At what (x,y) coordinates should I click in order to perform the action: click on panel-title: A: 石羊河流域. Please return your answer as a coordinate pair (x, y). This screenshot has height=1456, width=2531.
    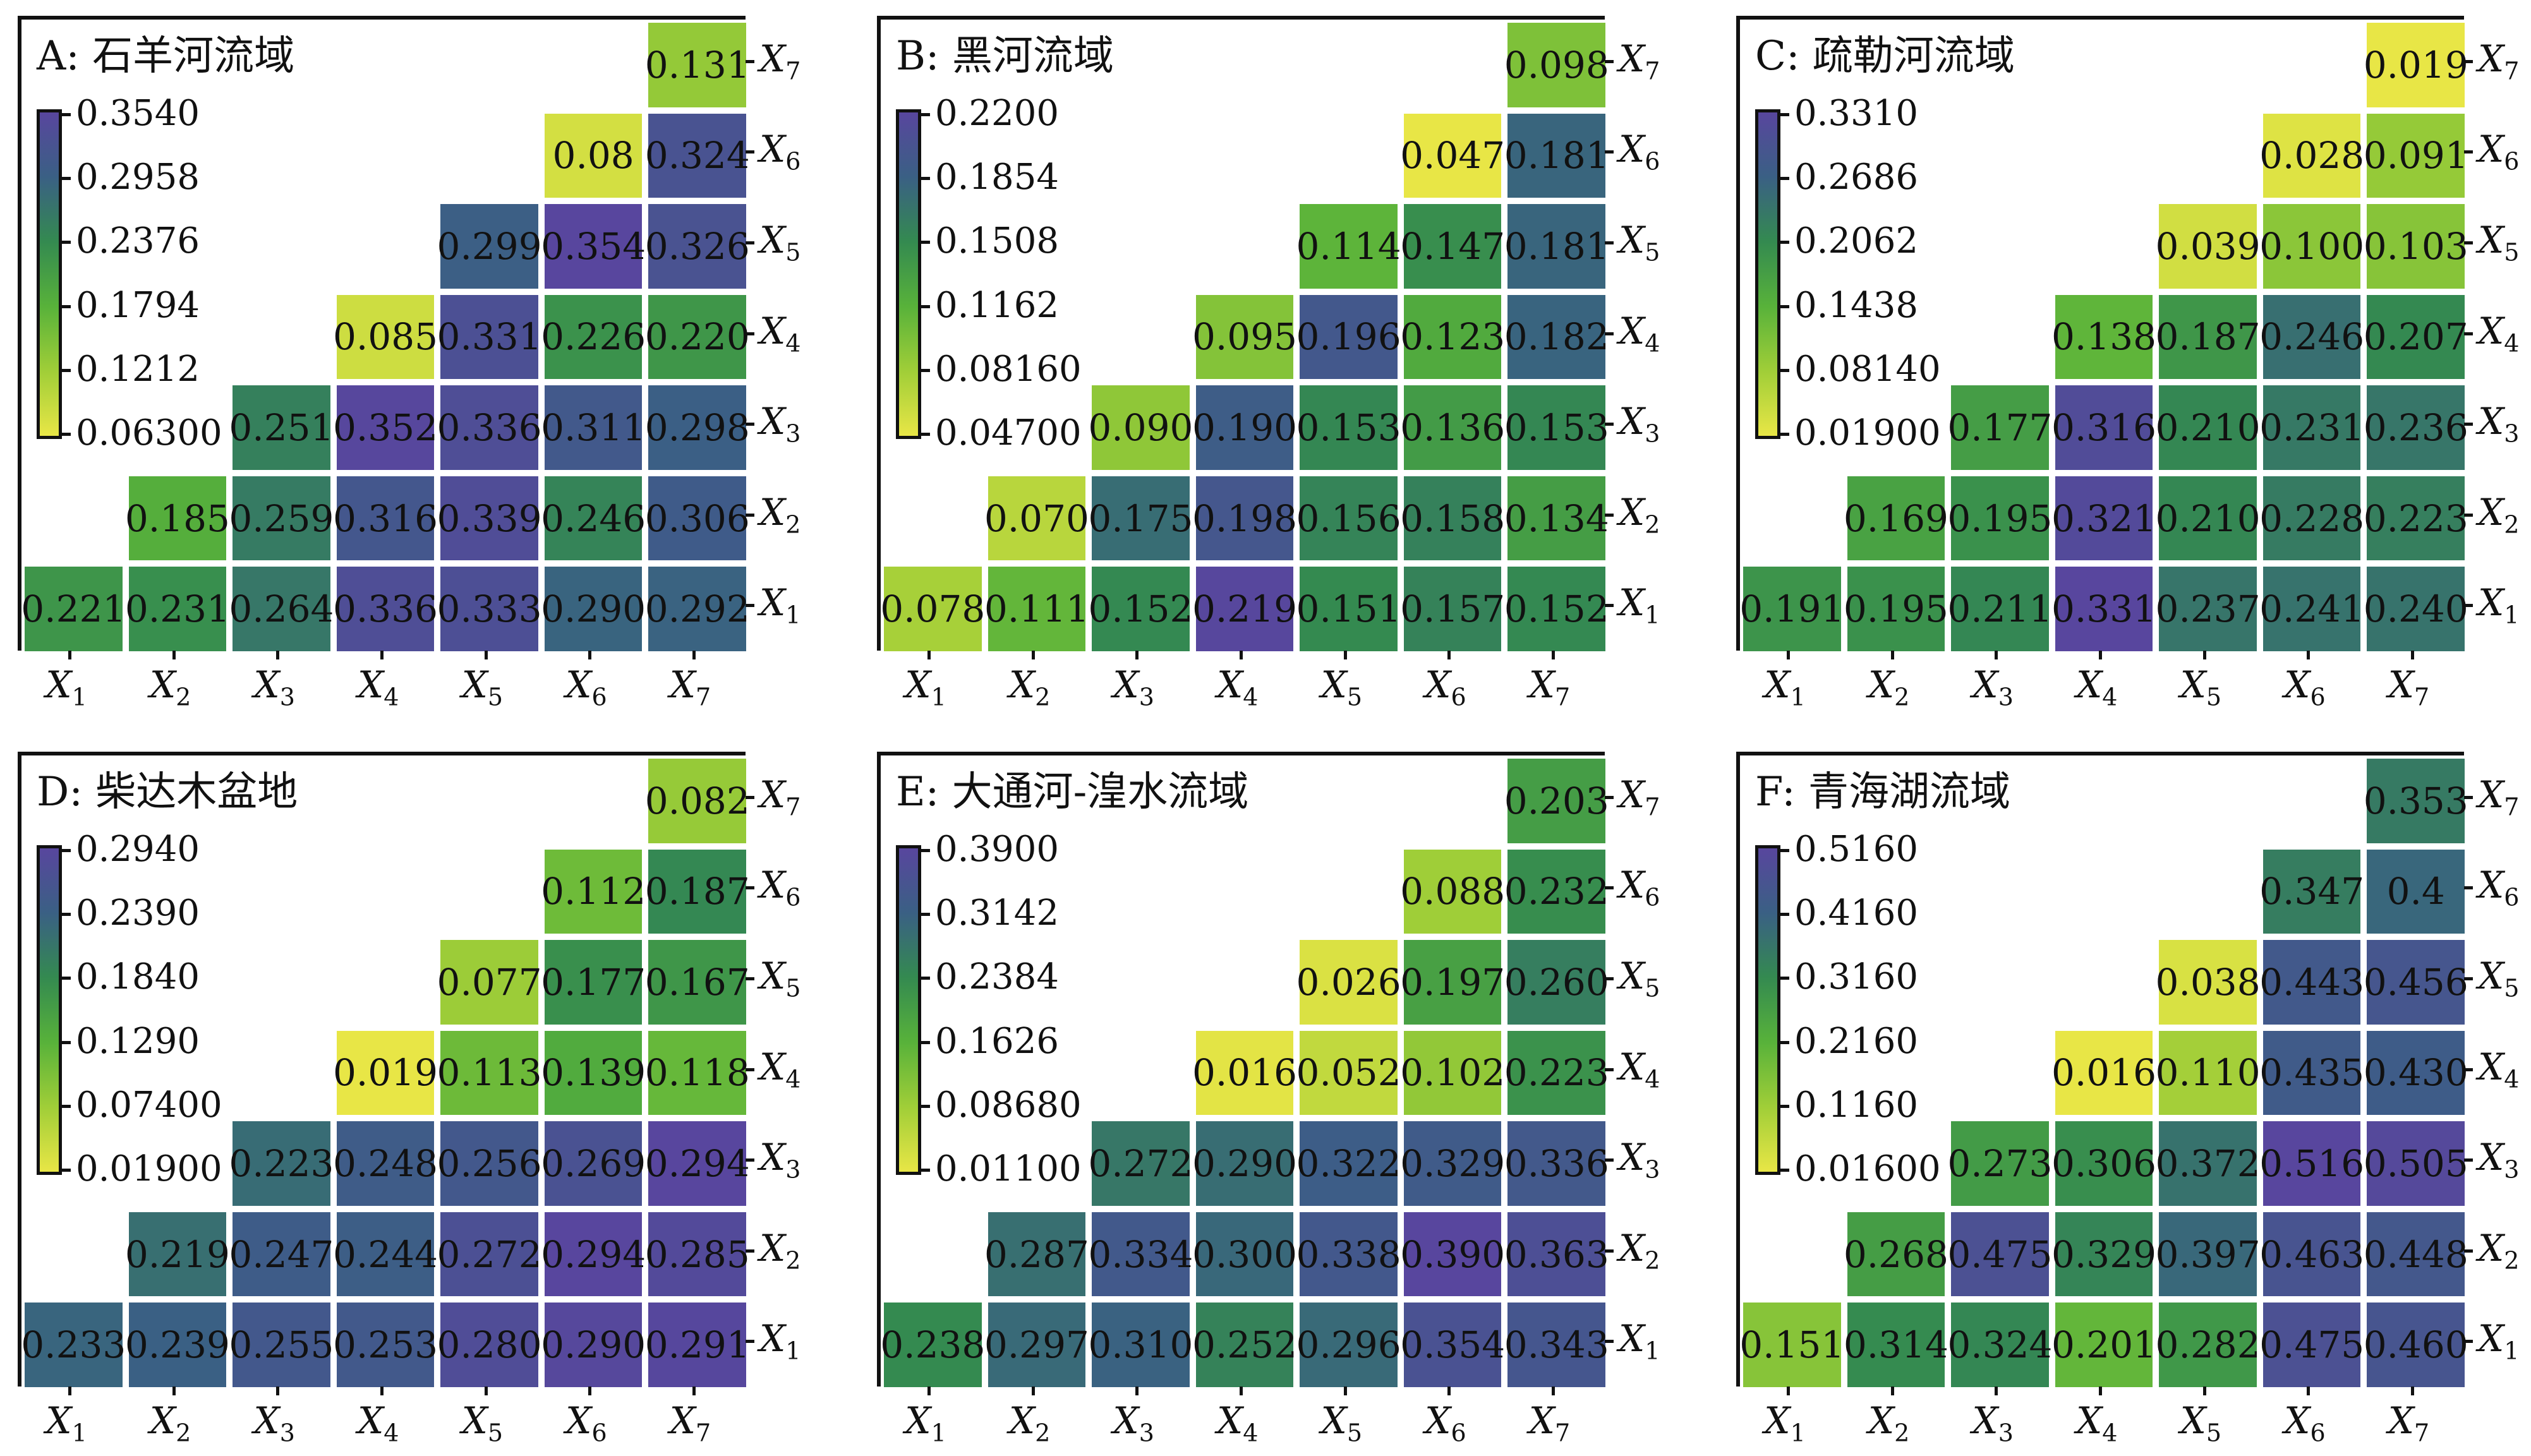
    Looking at the image, I should click on (166, 56).